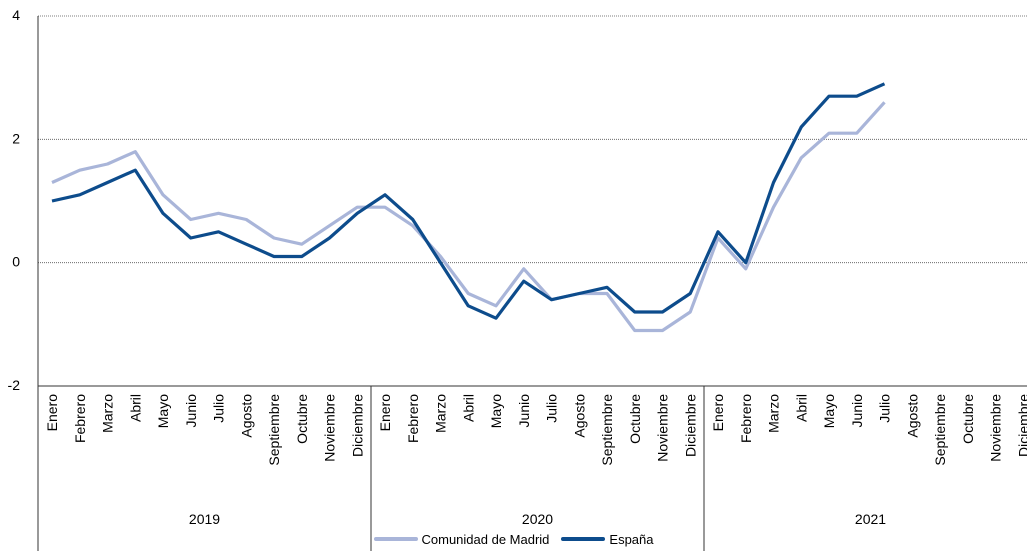  I want to click on legend-label-espana: España, so click(631, 539).